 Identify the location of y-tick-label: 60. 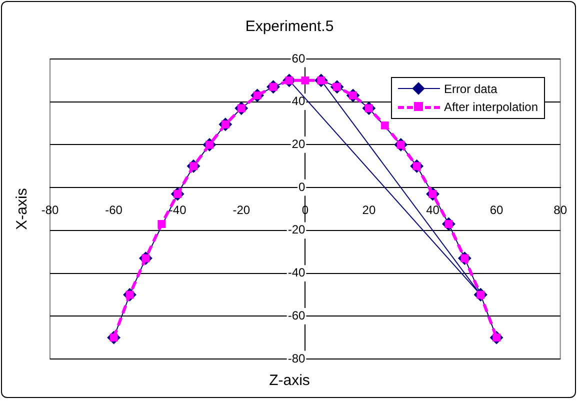
(299, 58).